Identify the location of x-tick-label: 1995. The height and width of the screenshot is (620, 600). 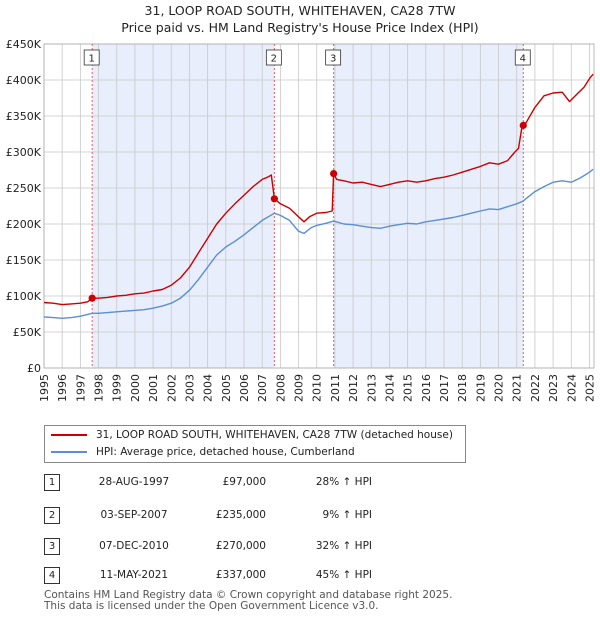
(44, 388).